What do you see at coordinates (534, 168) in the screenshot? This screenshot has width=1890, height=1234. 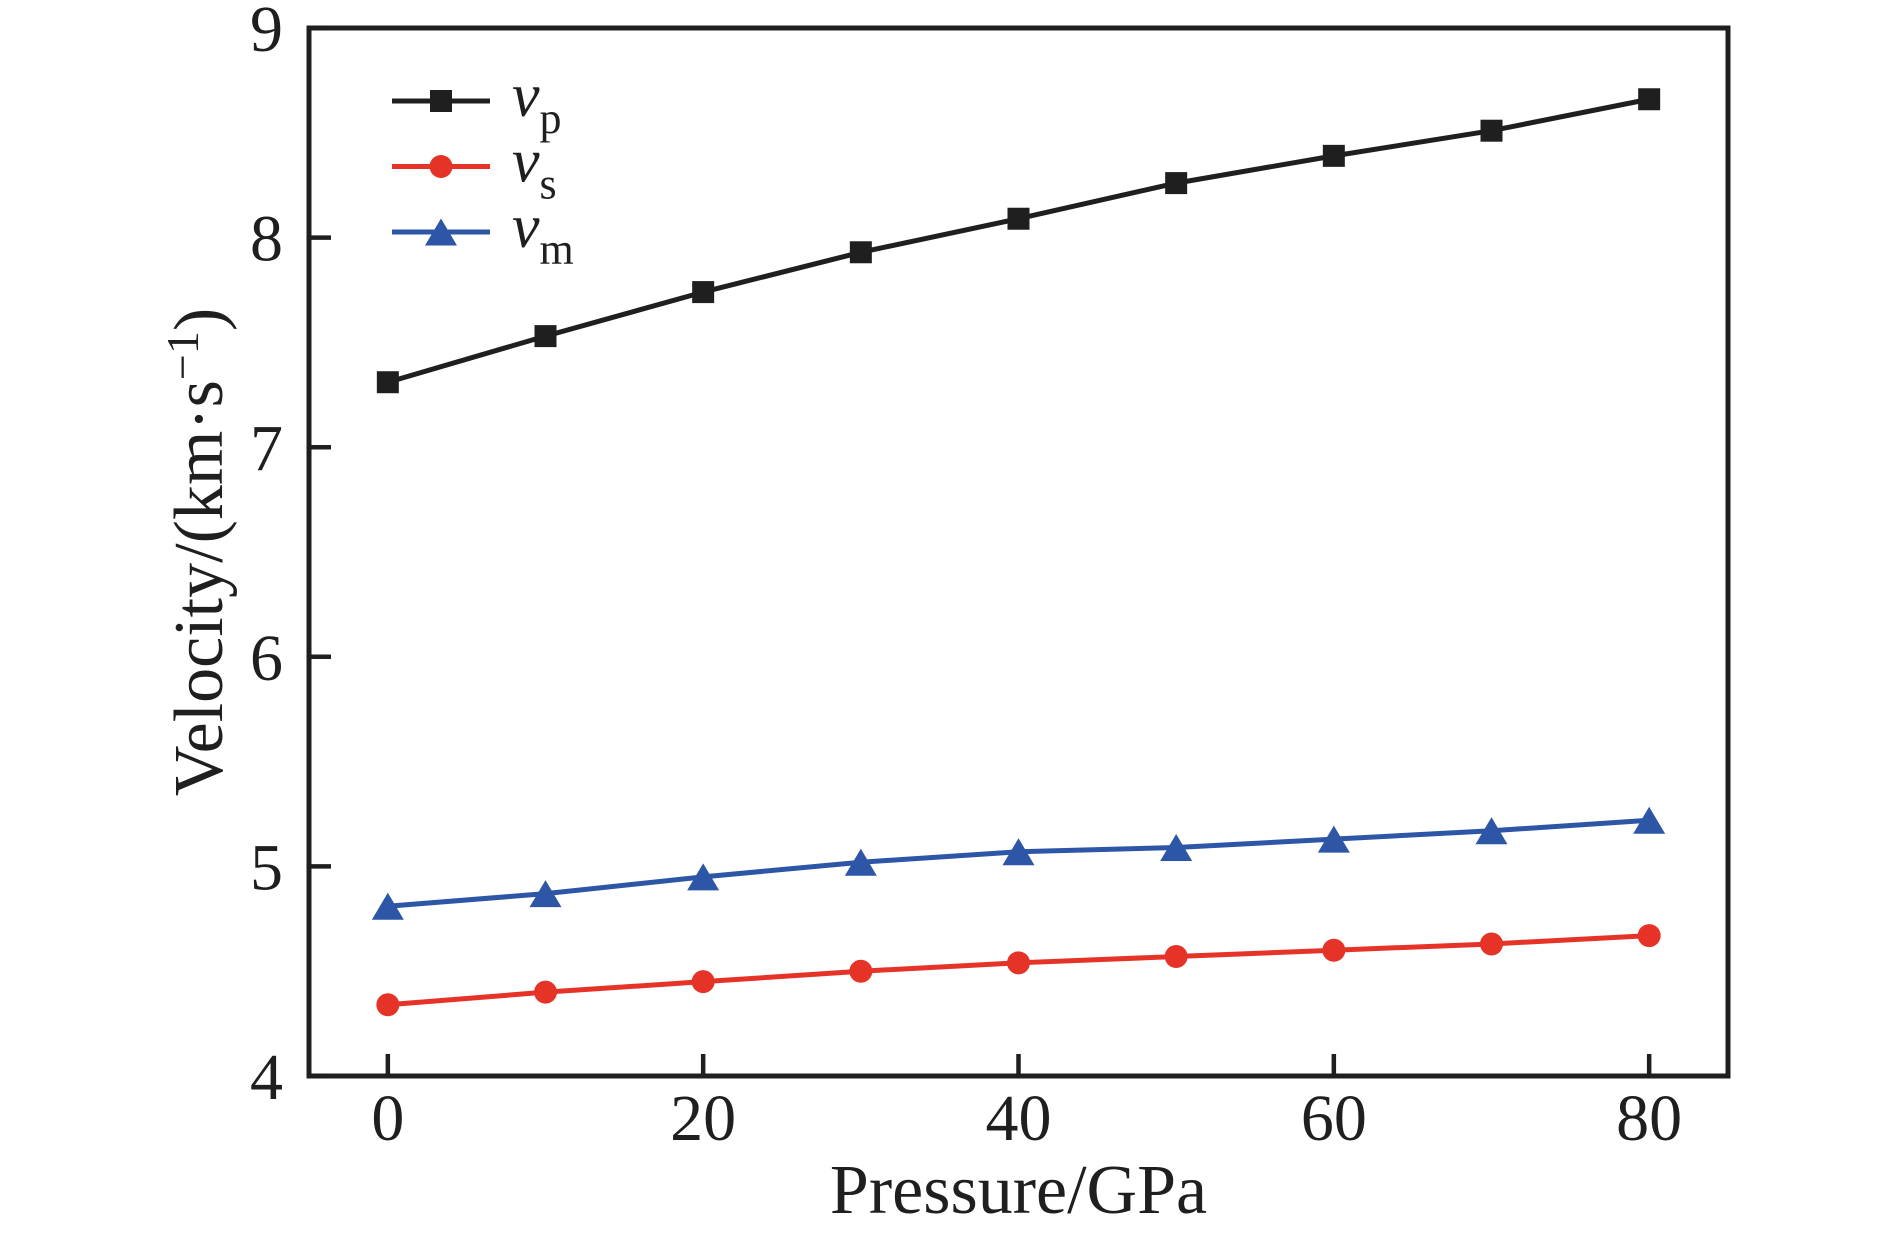 I see `legend-label: vs` at bounding box center [534, 168].